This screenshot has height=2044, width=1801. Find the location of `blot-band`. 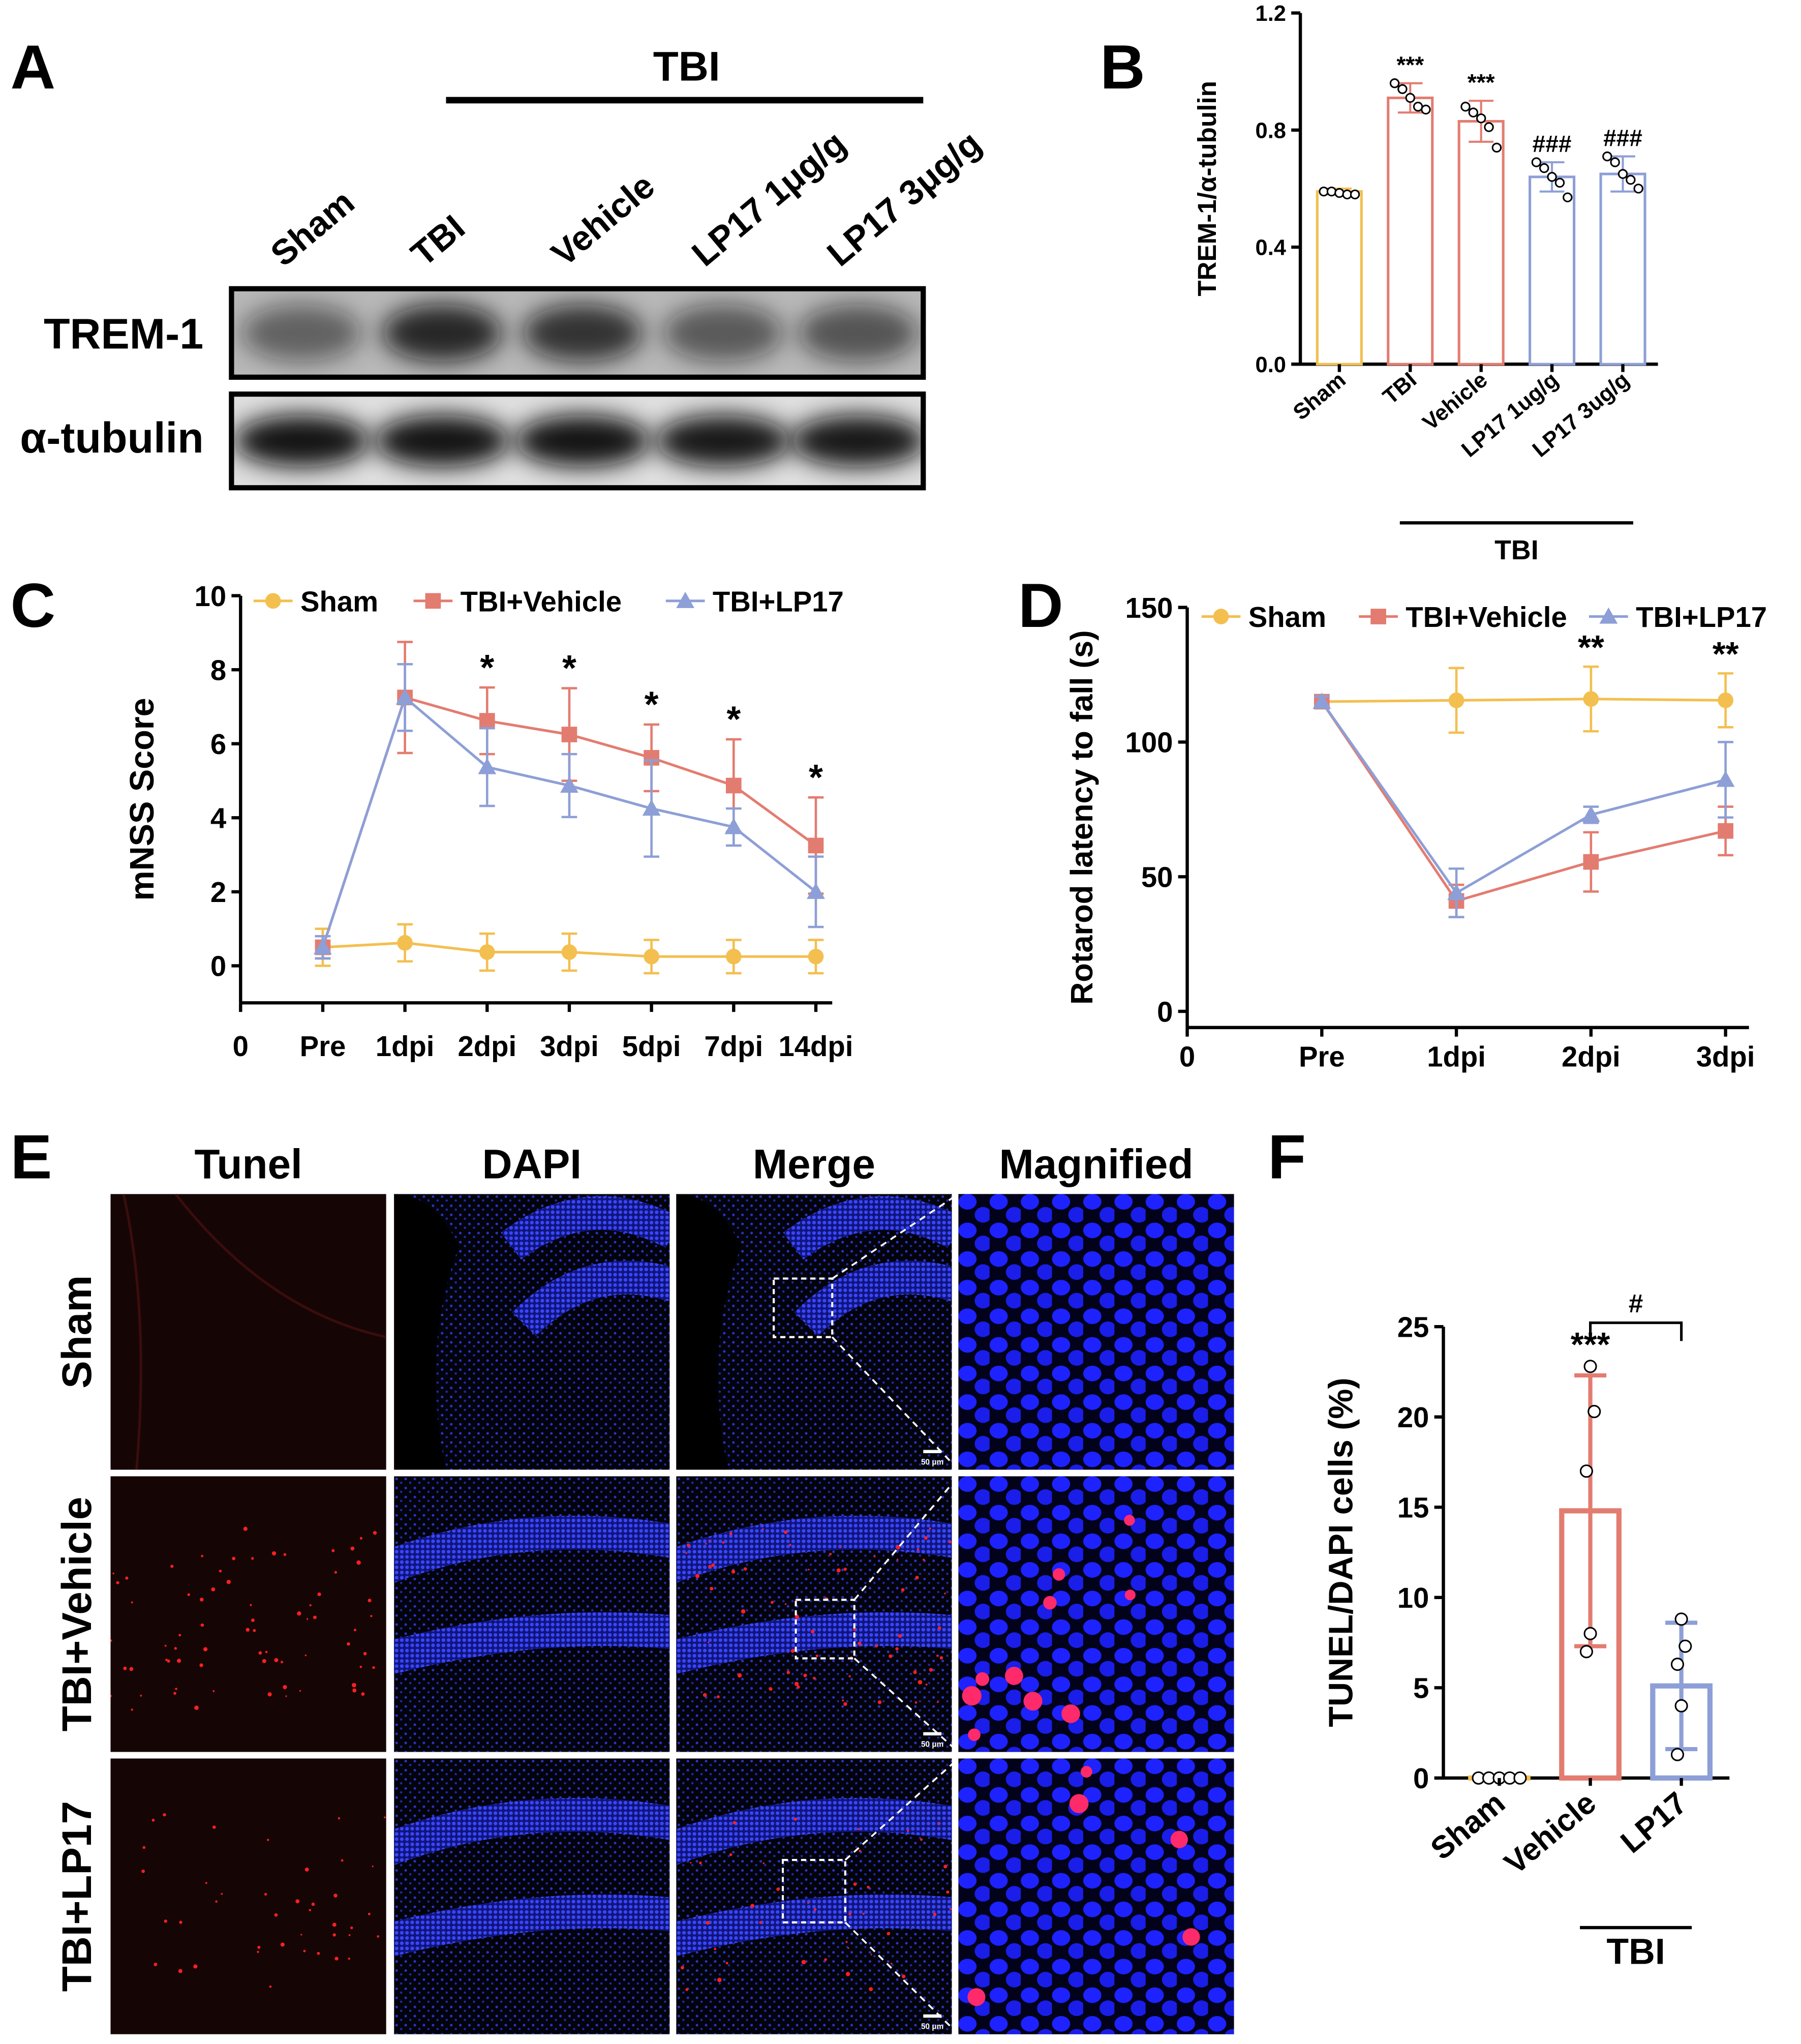

blot-band is located at coordinates (583, 441).